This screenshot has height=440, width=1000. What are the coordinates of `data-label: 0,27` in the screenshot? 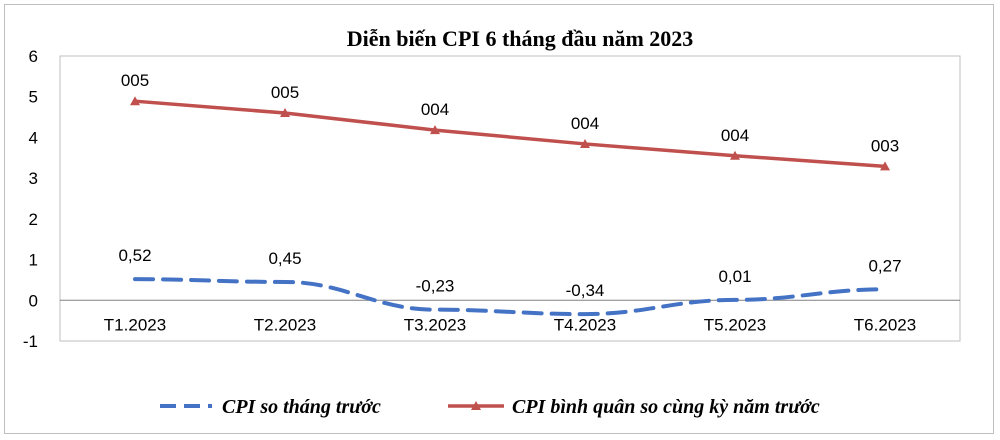 It's located at (884, 265).